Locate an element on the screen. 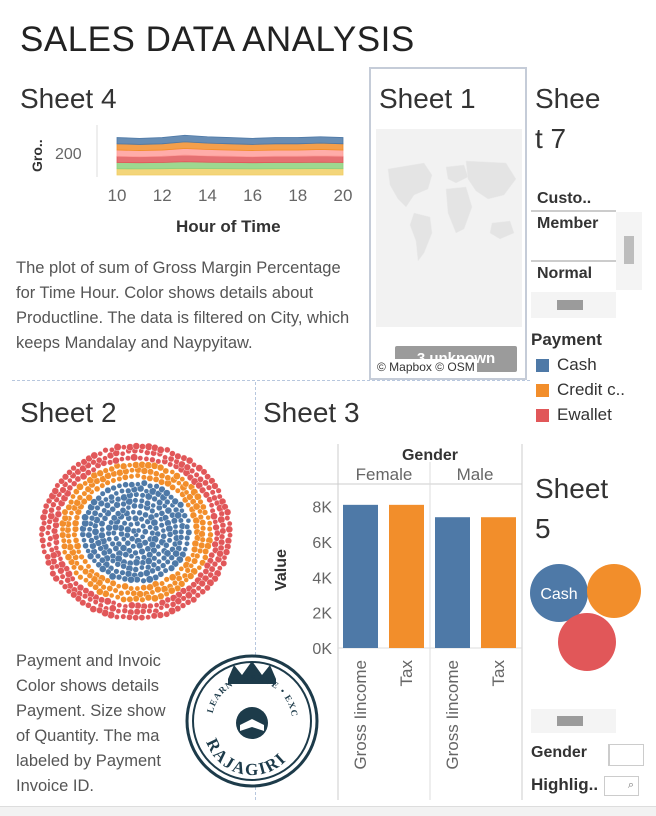  legend-item-ewallet: Ewallet is located at coordinates (574, 415).